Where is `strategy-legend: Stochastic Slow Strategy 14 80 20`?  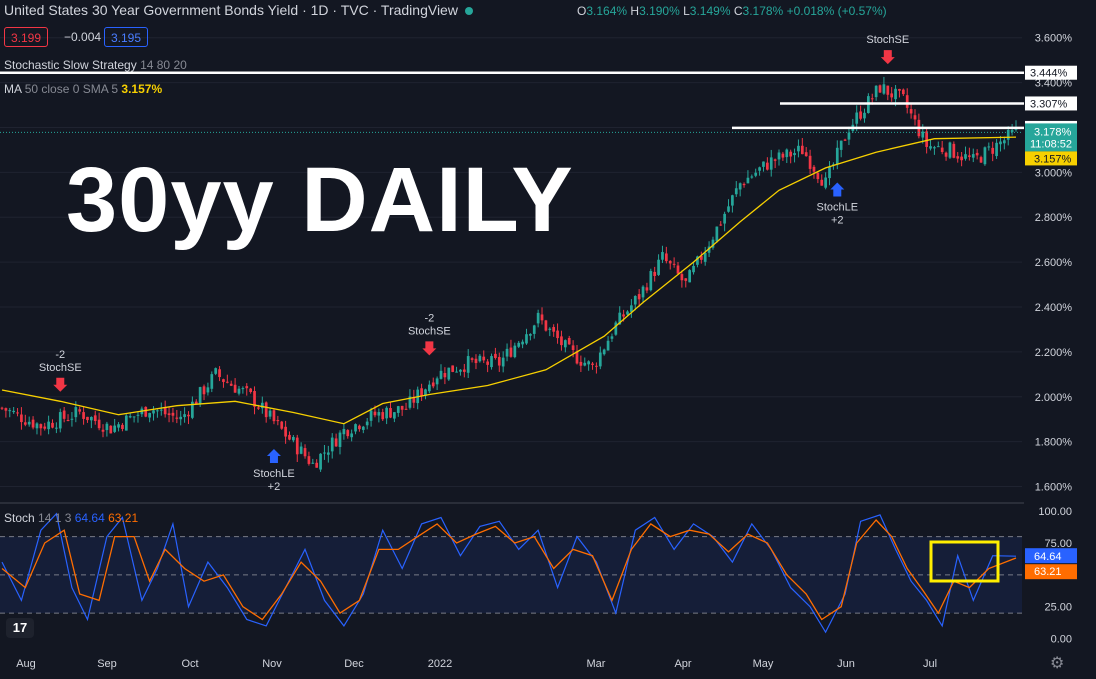
strategy-legend: Stochastic Slow Strategy 14 80 20 is located at coordinates (95, 65).